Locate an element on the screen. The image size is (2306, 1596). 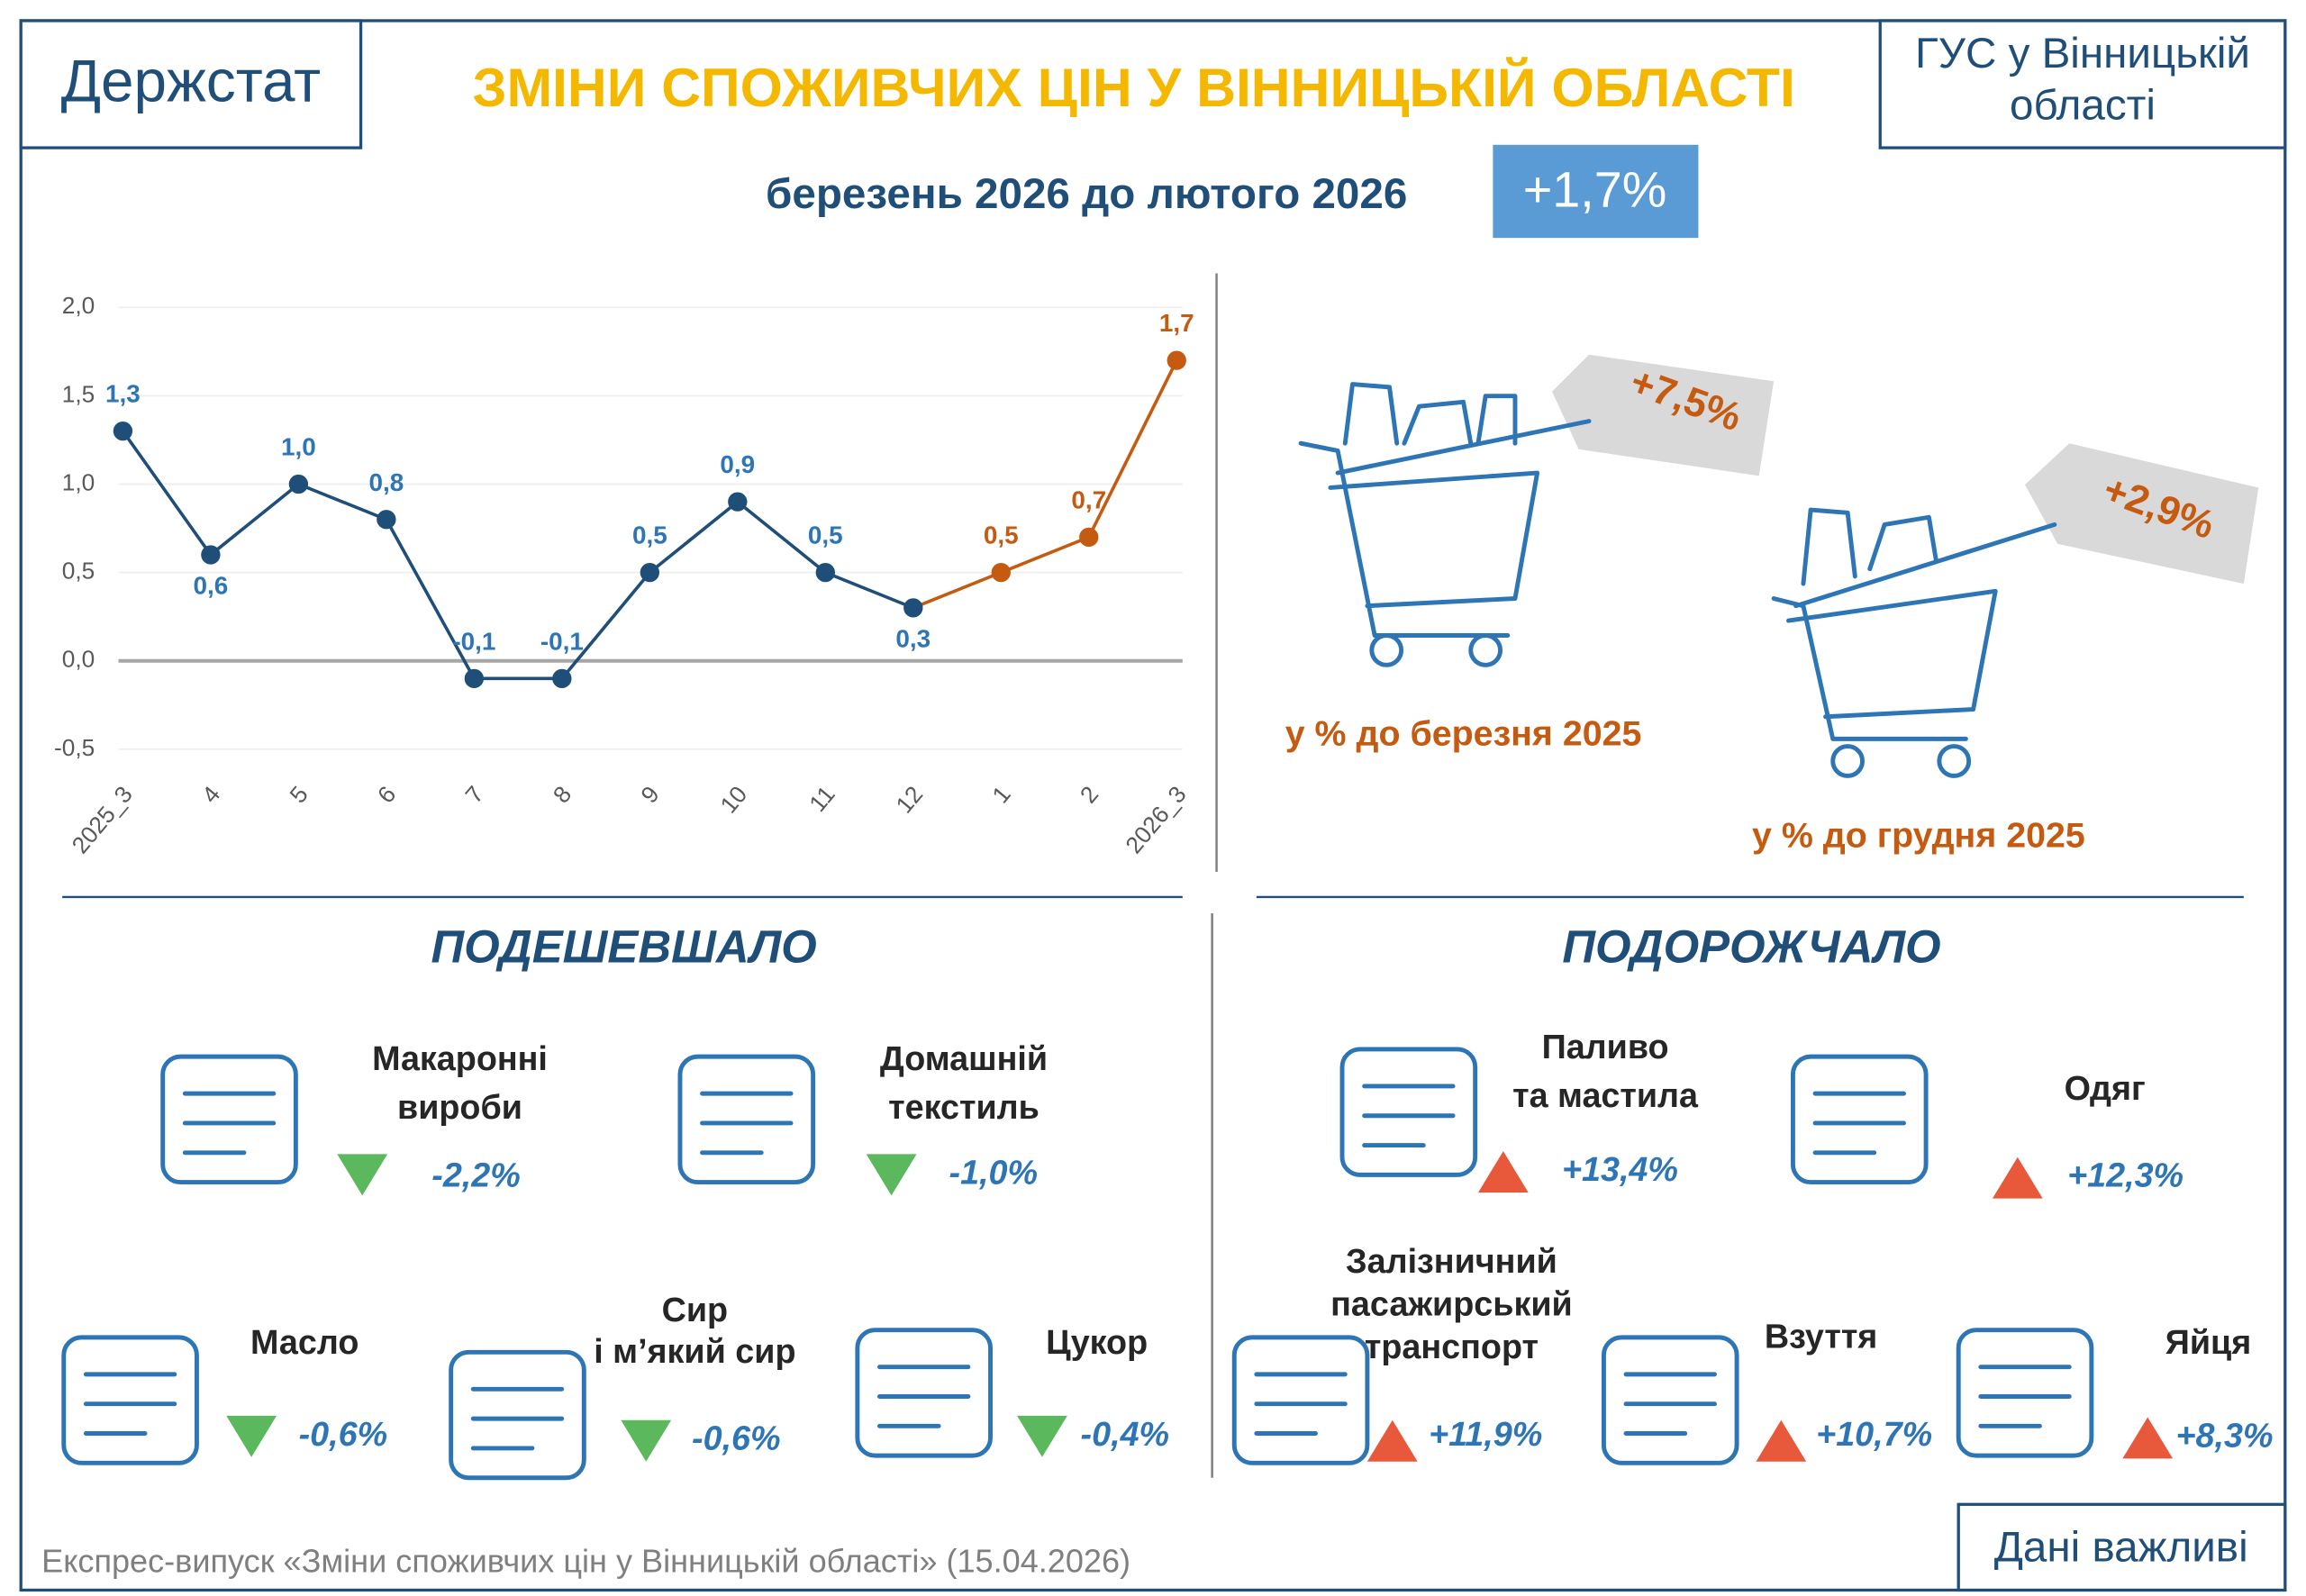
logo-box is located at coordinates (191, 84).